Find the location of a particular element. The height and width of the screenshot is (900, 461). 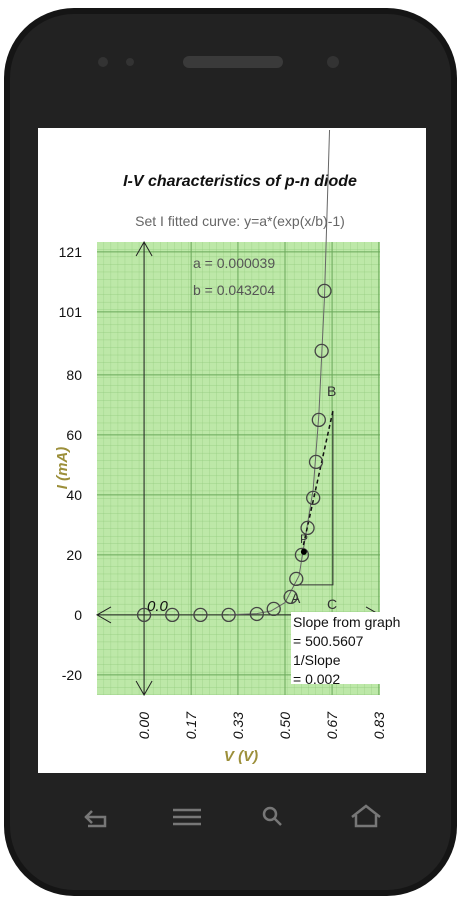

annotation: 1/Slope is located at coordinates (317, 660).